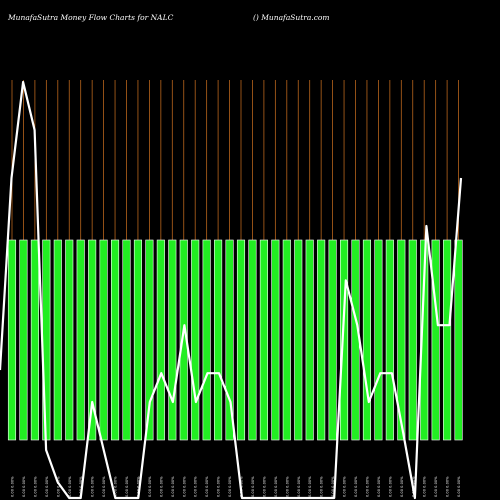 Image resolution: width=500 pixels, height=500 pixels. I want to click on chart-title: MunafaSutra Money Flow Charts for NALC, so click(91, 17).